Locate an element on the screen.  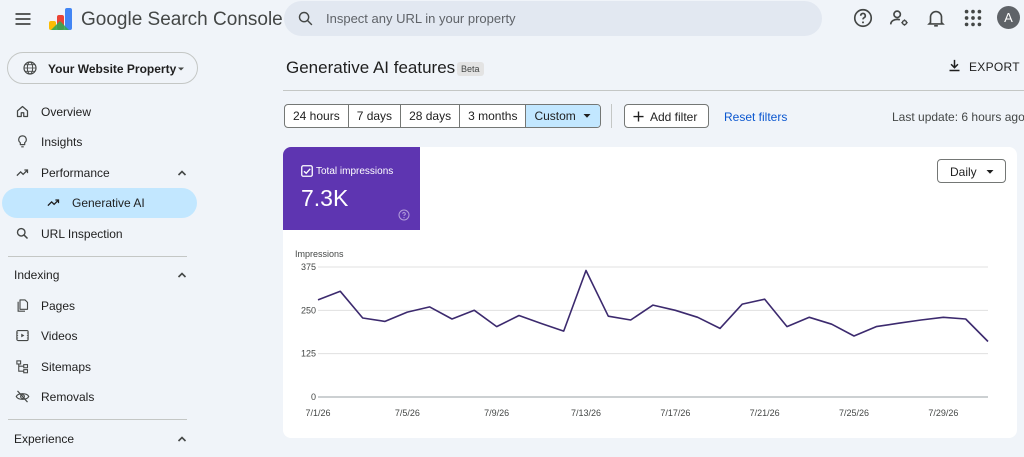
sidebar-item-label: URL Inspection is located at coordinates (82, 234).